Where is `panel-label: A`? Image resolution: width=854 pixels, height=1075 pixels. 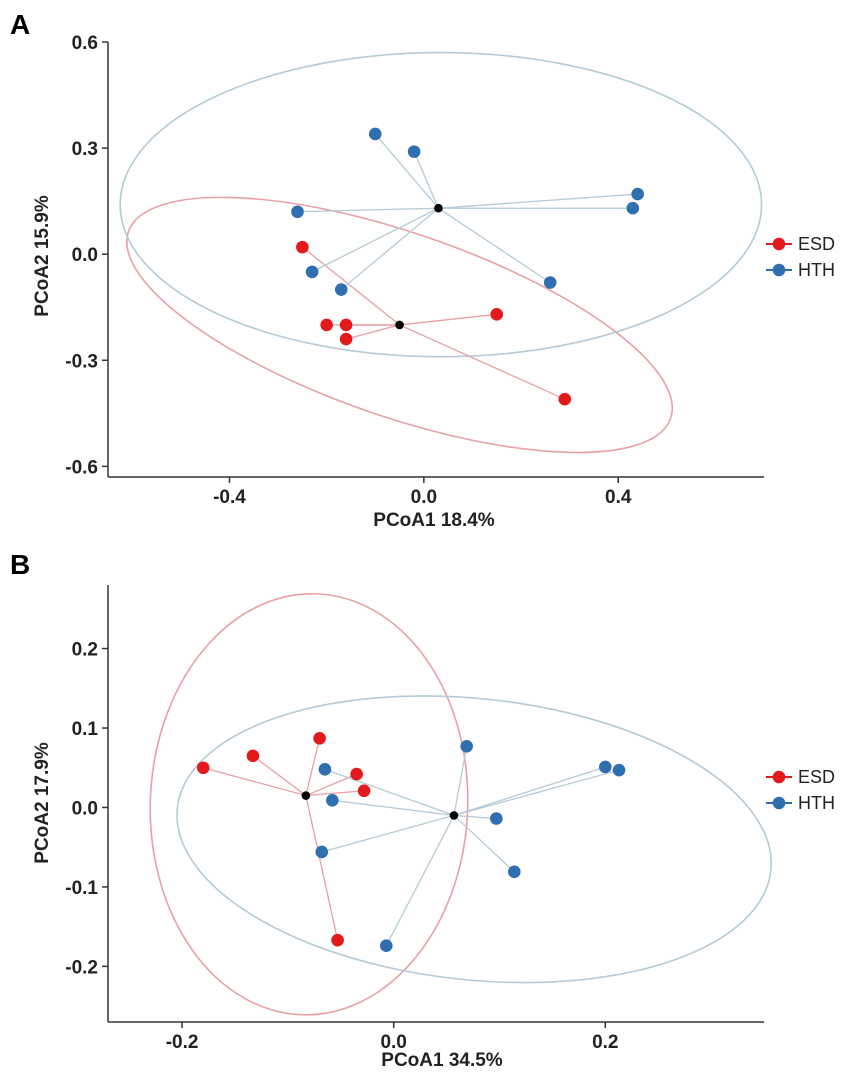 panel-label: A is located at coordinates (20, 24).